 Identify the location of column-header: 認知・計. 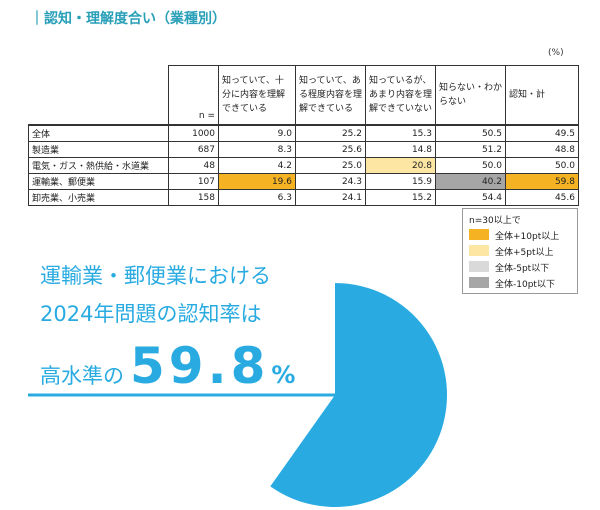
(542, 95).